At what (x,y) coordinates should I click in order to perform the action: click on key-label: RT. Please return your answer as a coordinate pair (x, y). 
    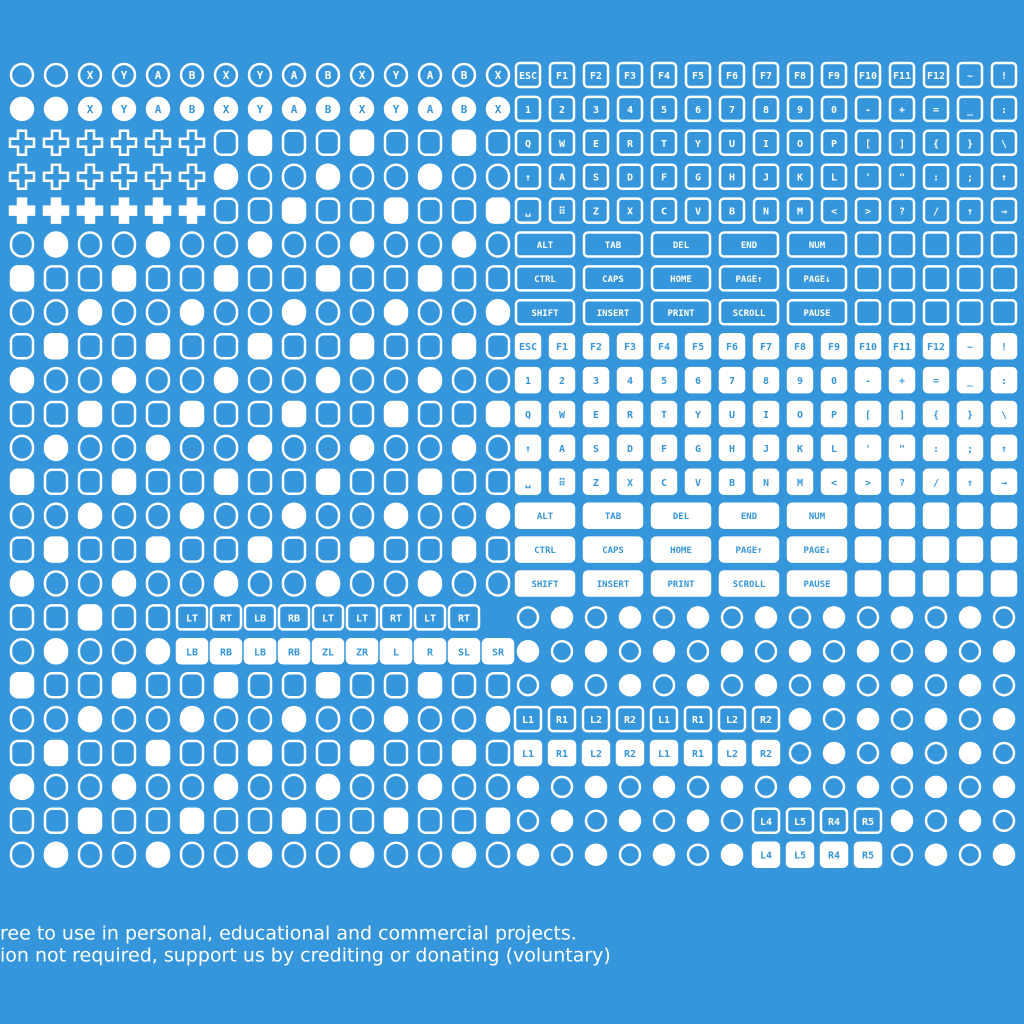
    Looking at the image, I should click on (464, 618).